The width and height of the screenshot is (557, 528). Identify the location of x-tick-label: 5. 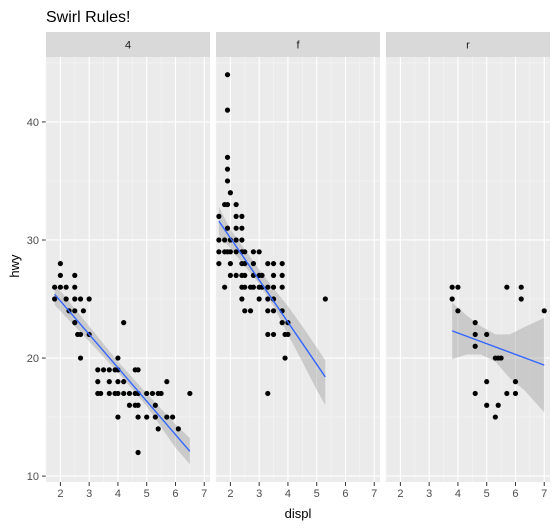
(487, 494).